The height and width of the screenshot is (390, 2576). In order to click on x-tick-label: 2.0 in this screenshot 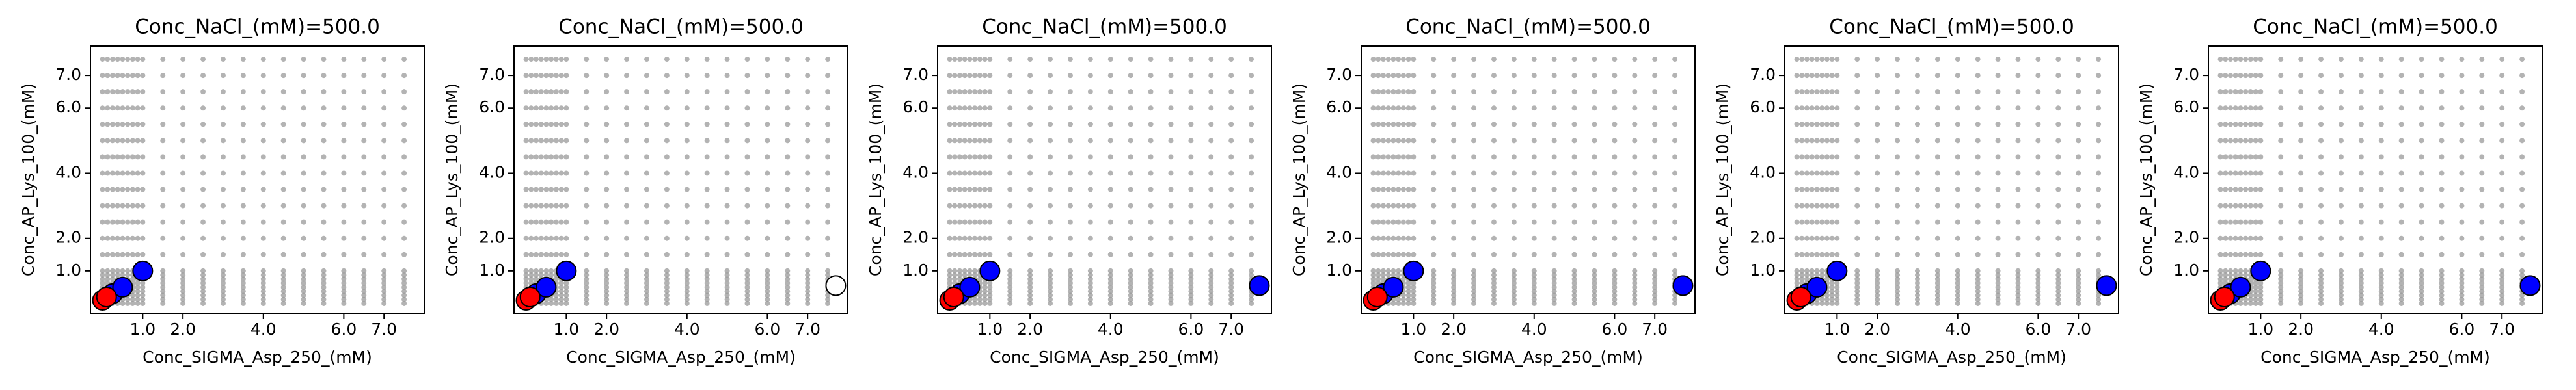, I will do `click(2301, 330)`.